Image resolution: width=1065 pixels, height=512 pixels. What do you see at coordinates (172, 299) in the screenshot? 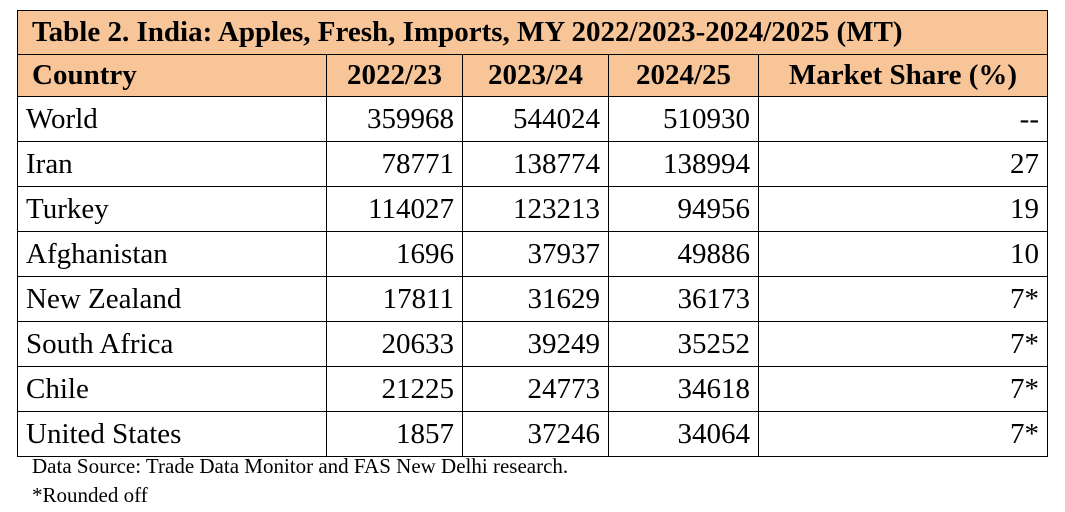
I see `cell-country: New Zealand` at bounding box center [172, 299].